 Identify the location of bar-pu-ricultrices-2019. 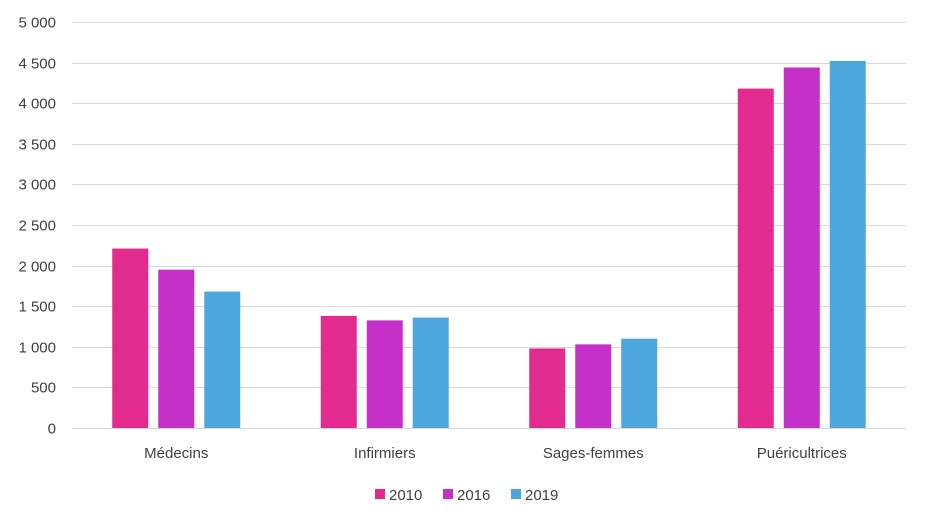
(847, 244).